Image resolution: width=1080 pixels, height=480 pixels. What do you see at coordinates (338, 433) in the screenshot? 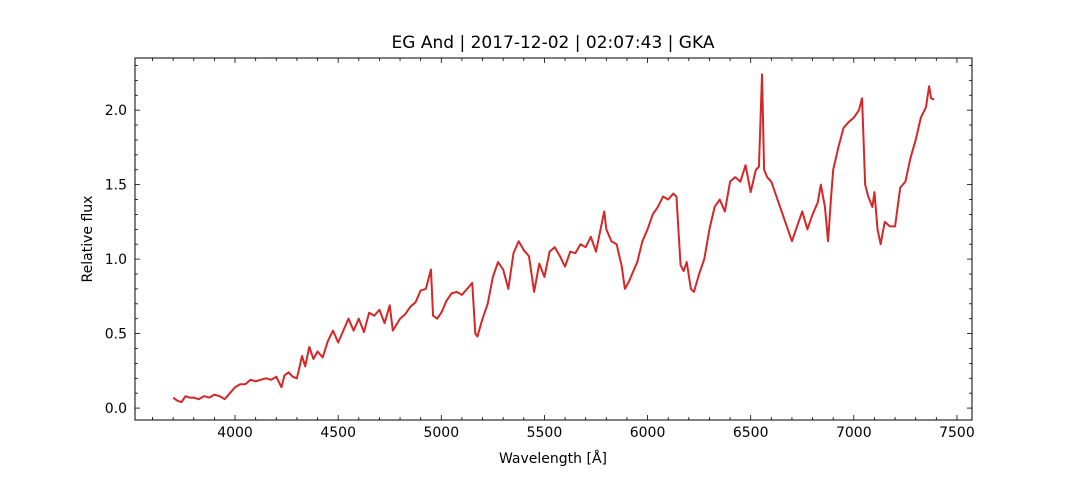
I see `x-tick-label: 4500` at bounding box center [338, 433].